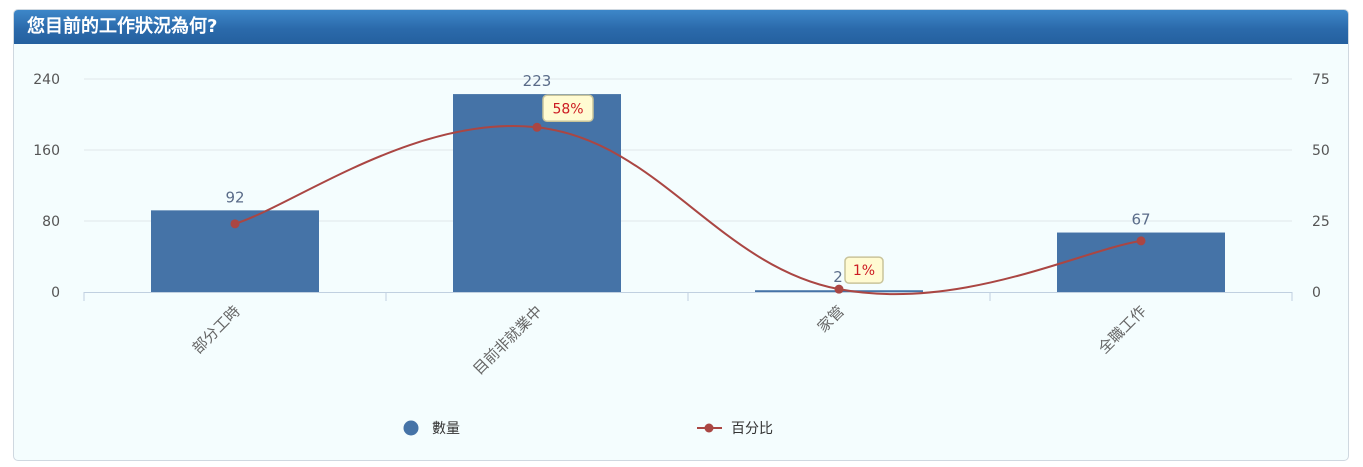 The image size is (1363, 467). I want to click on panel-title: 您目前的工作狀況為何?, so click(681, 27).